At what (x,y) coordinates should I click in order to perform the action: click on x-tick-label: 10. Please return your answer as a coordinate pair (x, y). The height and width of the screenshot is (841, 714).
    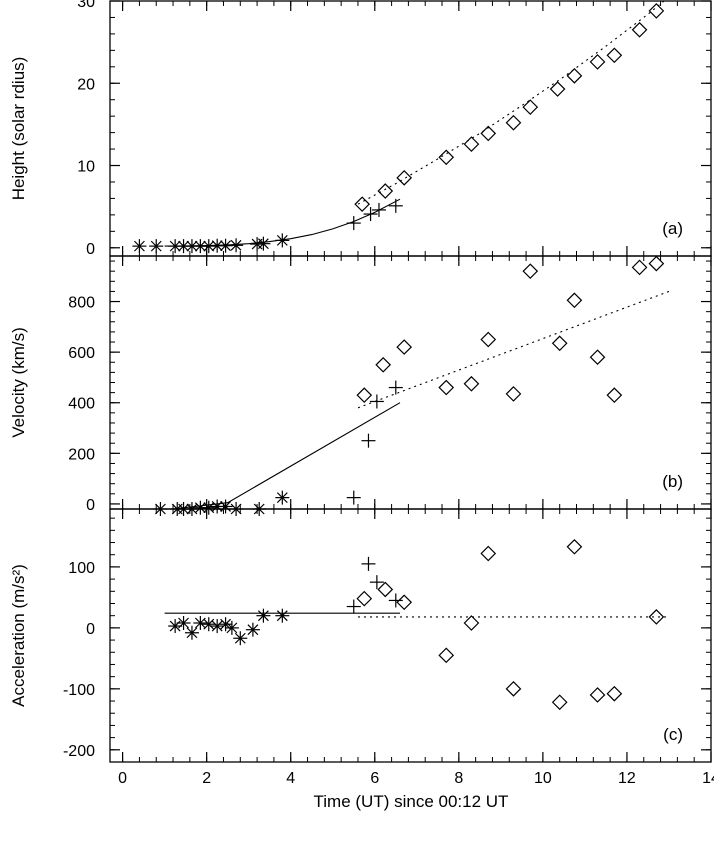
    Looking at the image, I should click on (543, 778).